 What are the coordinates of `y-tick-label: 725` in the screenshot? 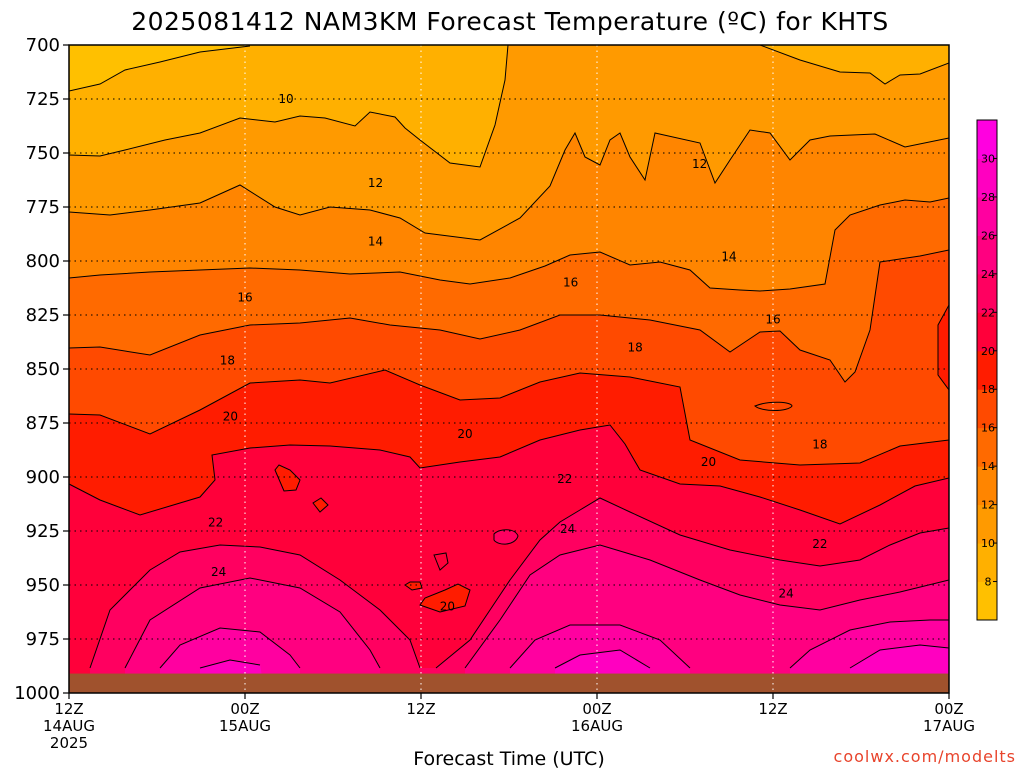 It's located at (43, 99).